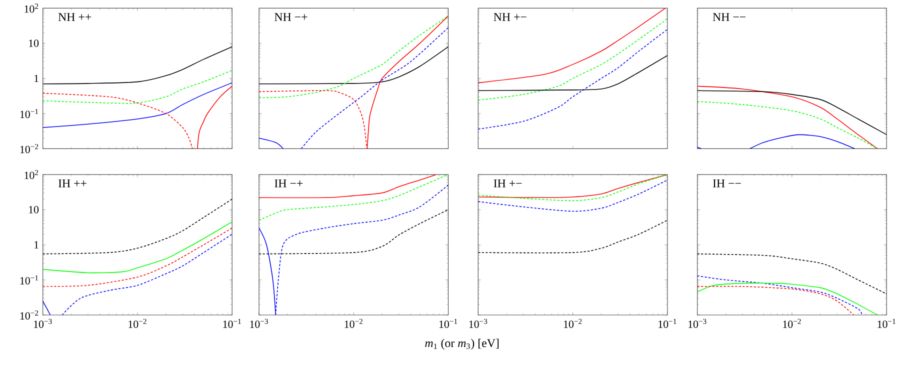 This screenshot has width=900, height=366. What do you see at coordinates (508, 184) in the screenshot?
I see `chart-title: IH +−` at bounding box center [508, 184].